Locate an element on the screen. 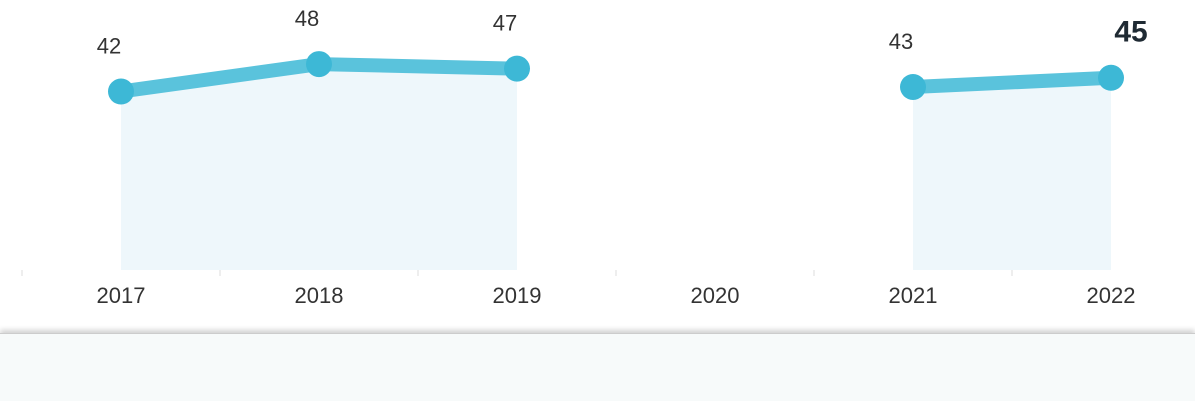 The height and width of the screenshot is (401, 1195). value-label: 47 is located at coordinates (505, 22).